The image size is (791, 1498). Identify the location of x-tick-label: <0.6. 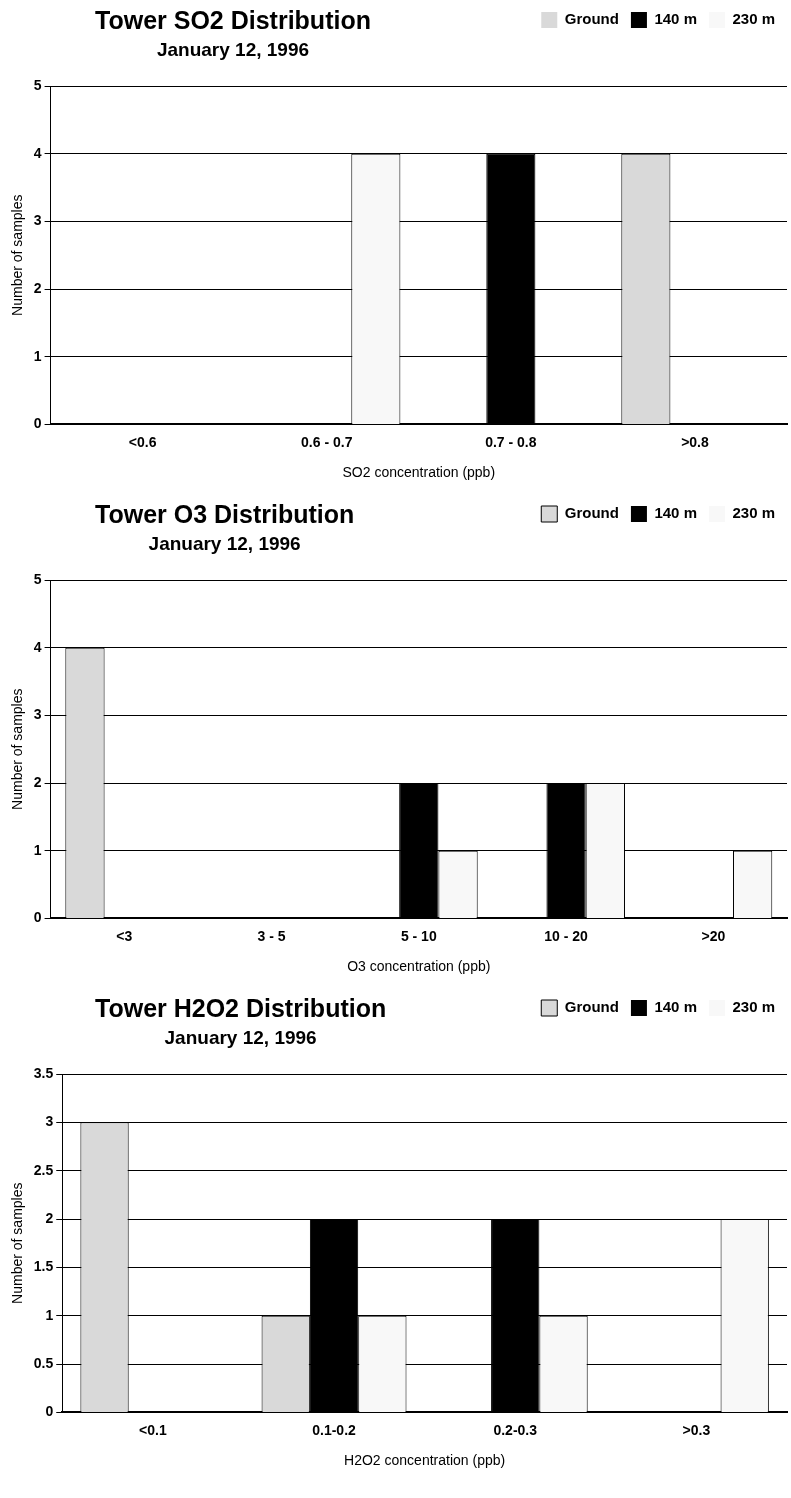
(142, 441).